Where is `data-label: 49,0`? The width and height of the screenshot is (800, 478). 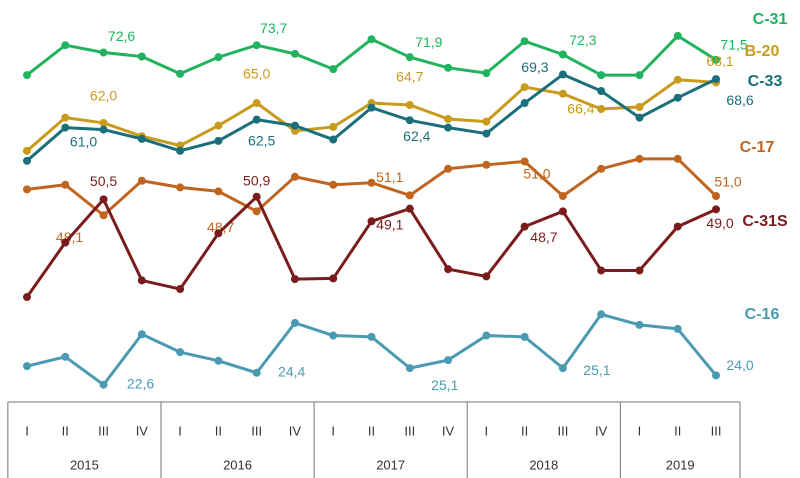
data-label: 49,0 is located at coordinates (719, 223).